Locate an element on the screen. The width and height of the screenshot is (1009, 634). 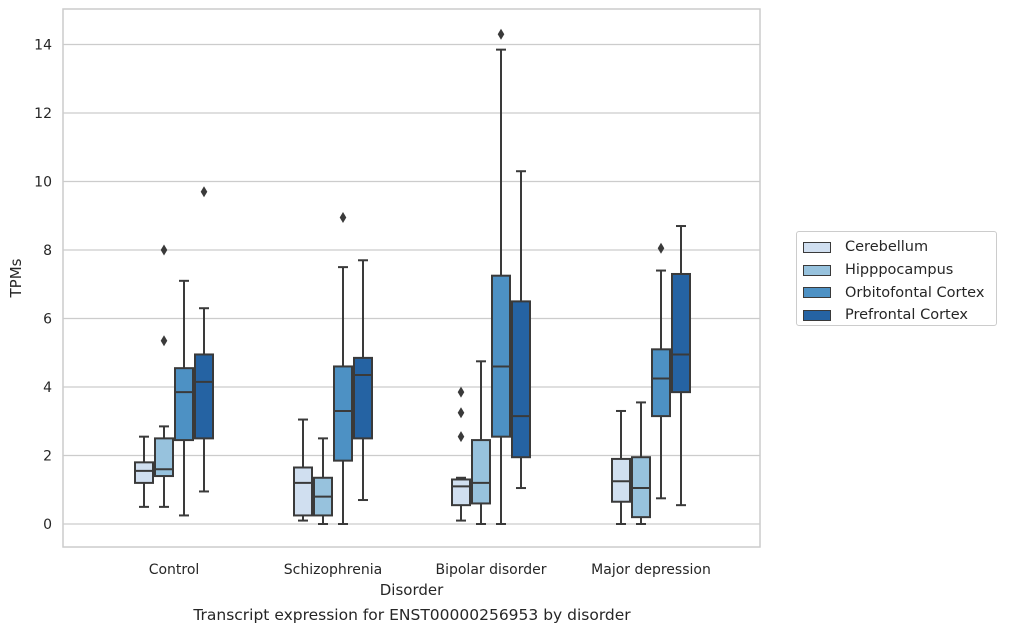
legend-label: Prefrontal Cortex is located at coordinates (906, 315).